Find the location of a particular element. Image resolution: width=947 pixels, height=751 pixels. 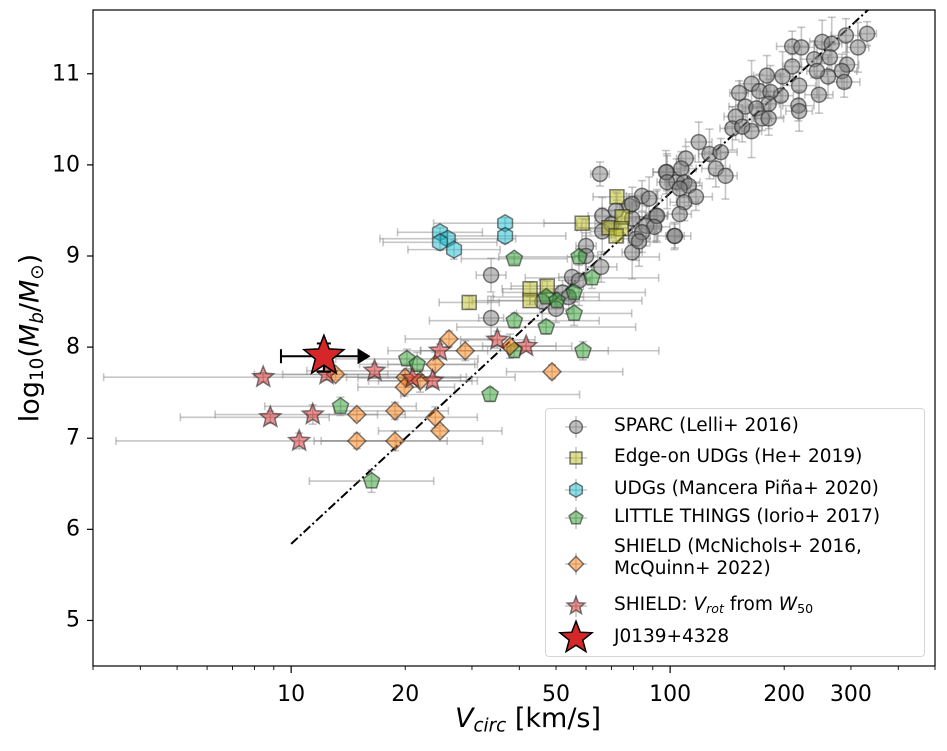

legend-label-j0139: J0139+4328 is located at coordinates (672, 636).